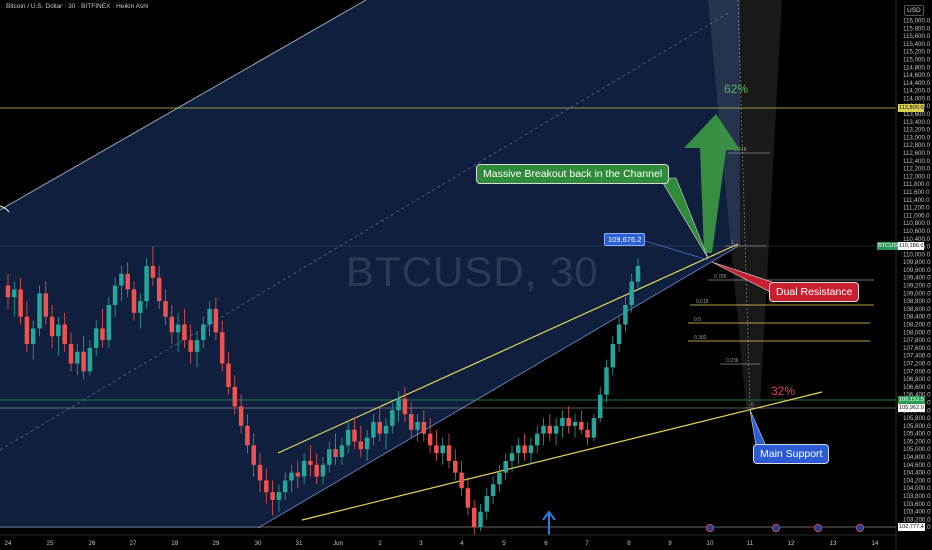 The height and width of the screenshot is (550, 932). Describe the element at coordinates (573, 174) in the screenshot. I see `breakout-callout: Massive Breakout back in the Channel` at that location.